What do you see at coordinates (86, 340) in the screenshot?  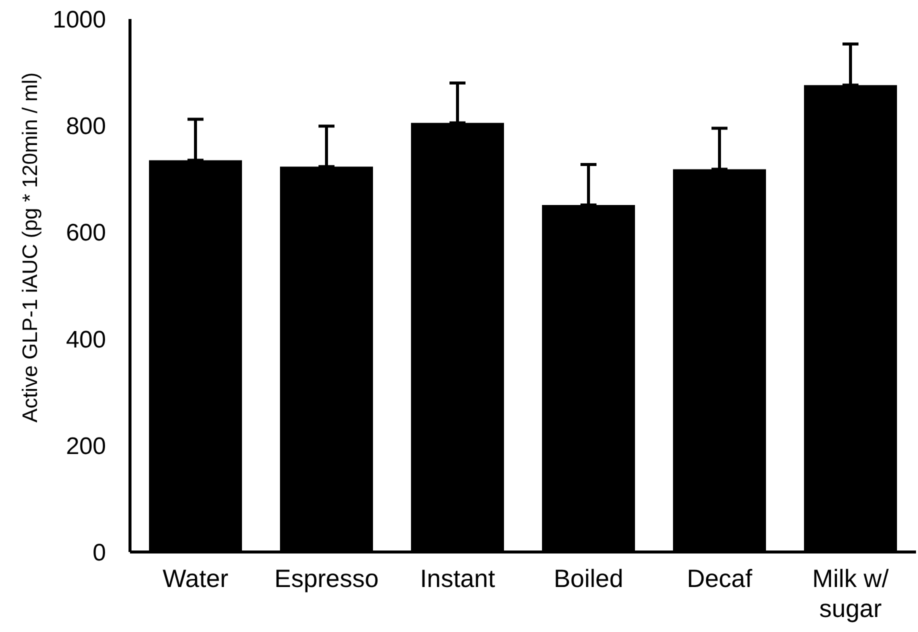 I see `y-tick-label: 400` at bounding box center [86, 340].